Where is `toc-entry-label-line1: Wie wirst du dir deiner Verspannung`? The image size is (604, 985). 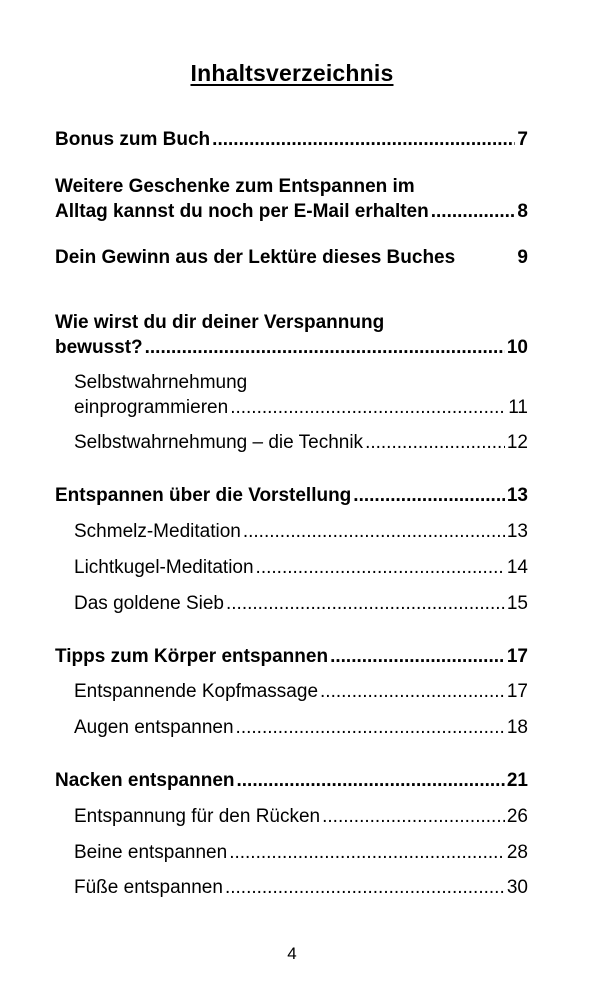 toc-entry-label-line1: Wie wirst du dir deiner Verspannung is located at coordinates (220, 322).